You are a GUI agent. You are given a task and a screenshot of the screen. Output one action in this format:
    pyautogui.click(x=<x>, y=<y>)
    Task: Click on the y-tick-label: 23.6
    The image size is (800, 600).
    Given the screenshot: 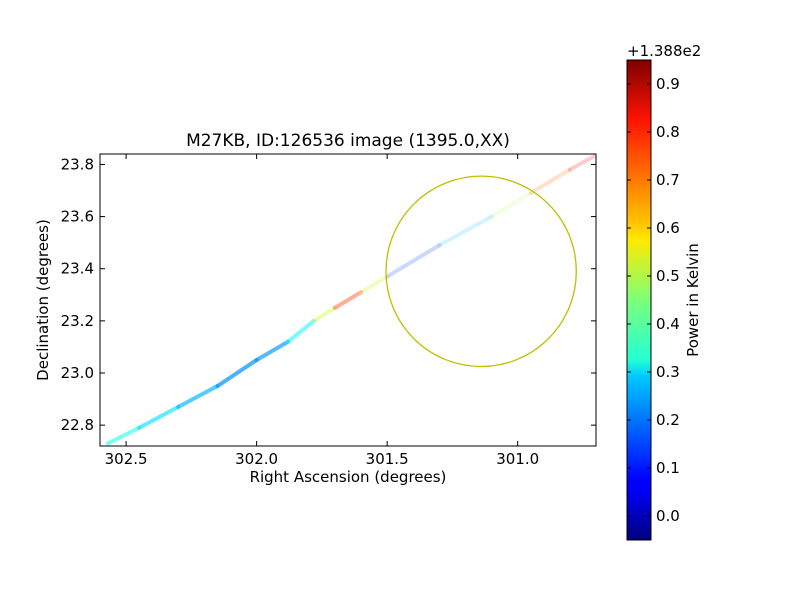 What is the action you would take?
    pyautogui.click(x=77, y=217)
    